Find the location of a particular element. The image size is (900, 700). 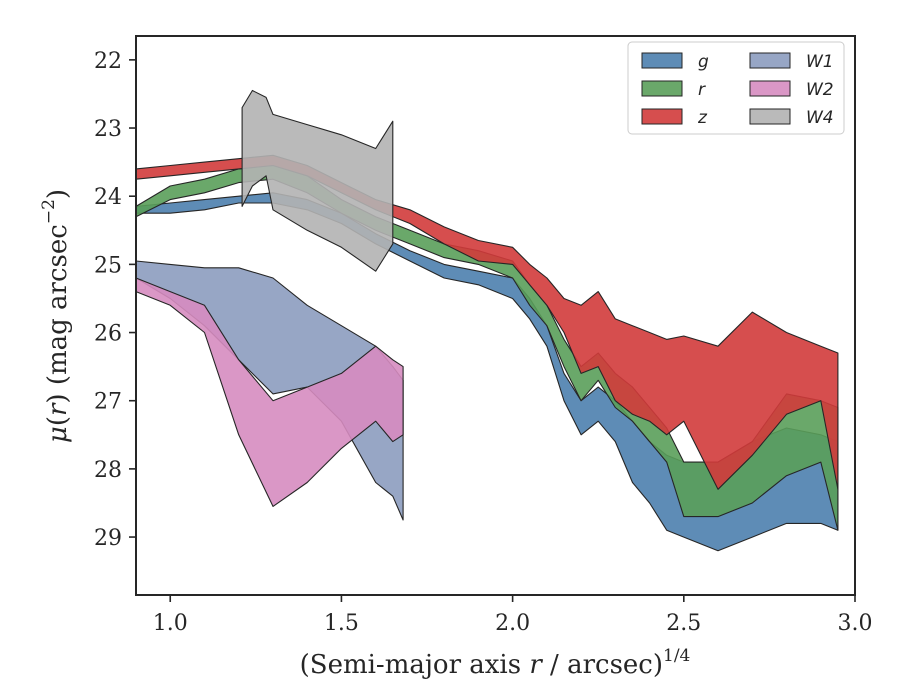

legend-swatch-w4 is located at coordinates (770, 116).